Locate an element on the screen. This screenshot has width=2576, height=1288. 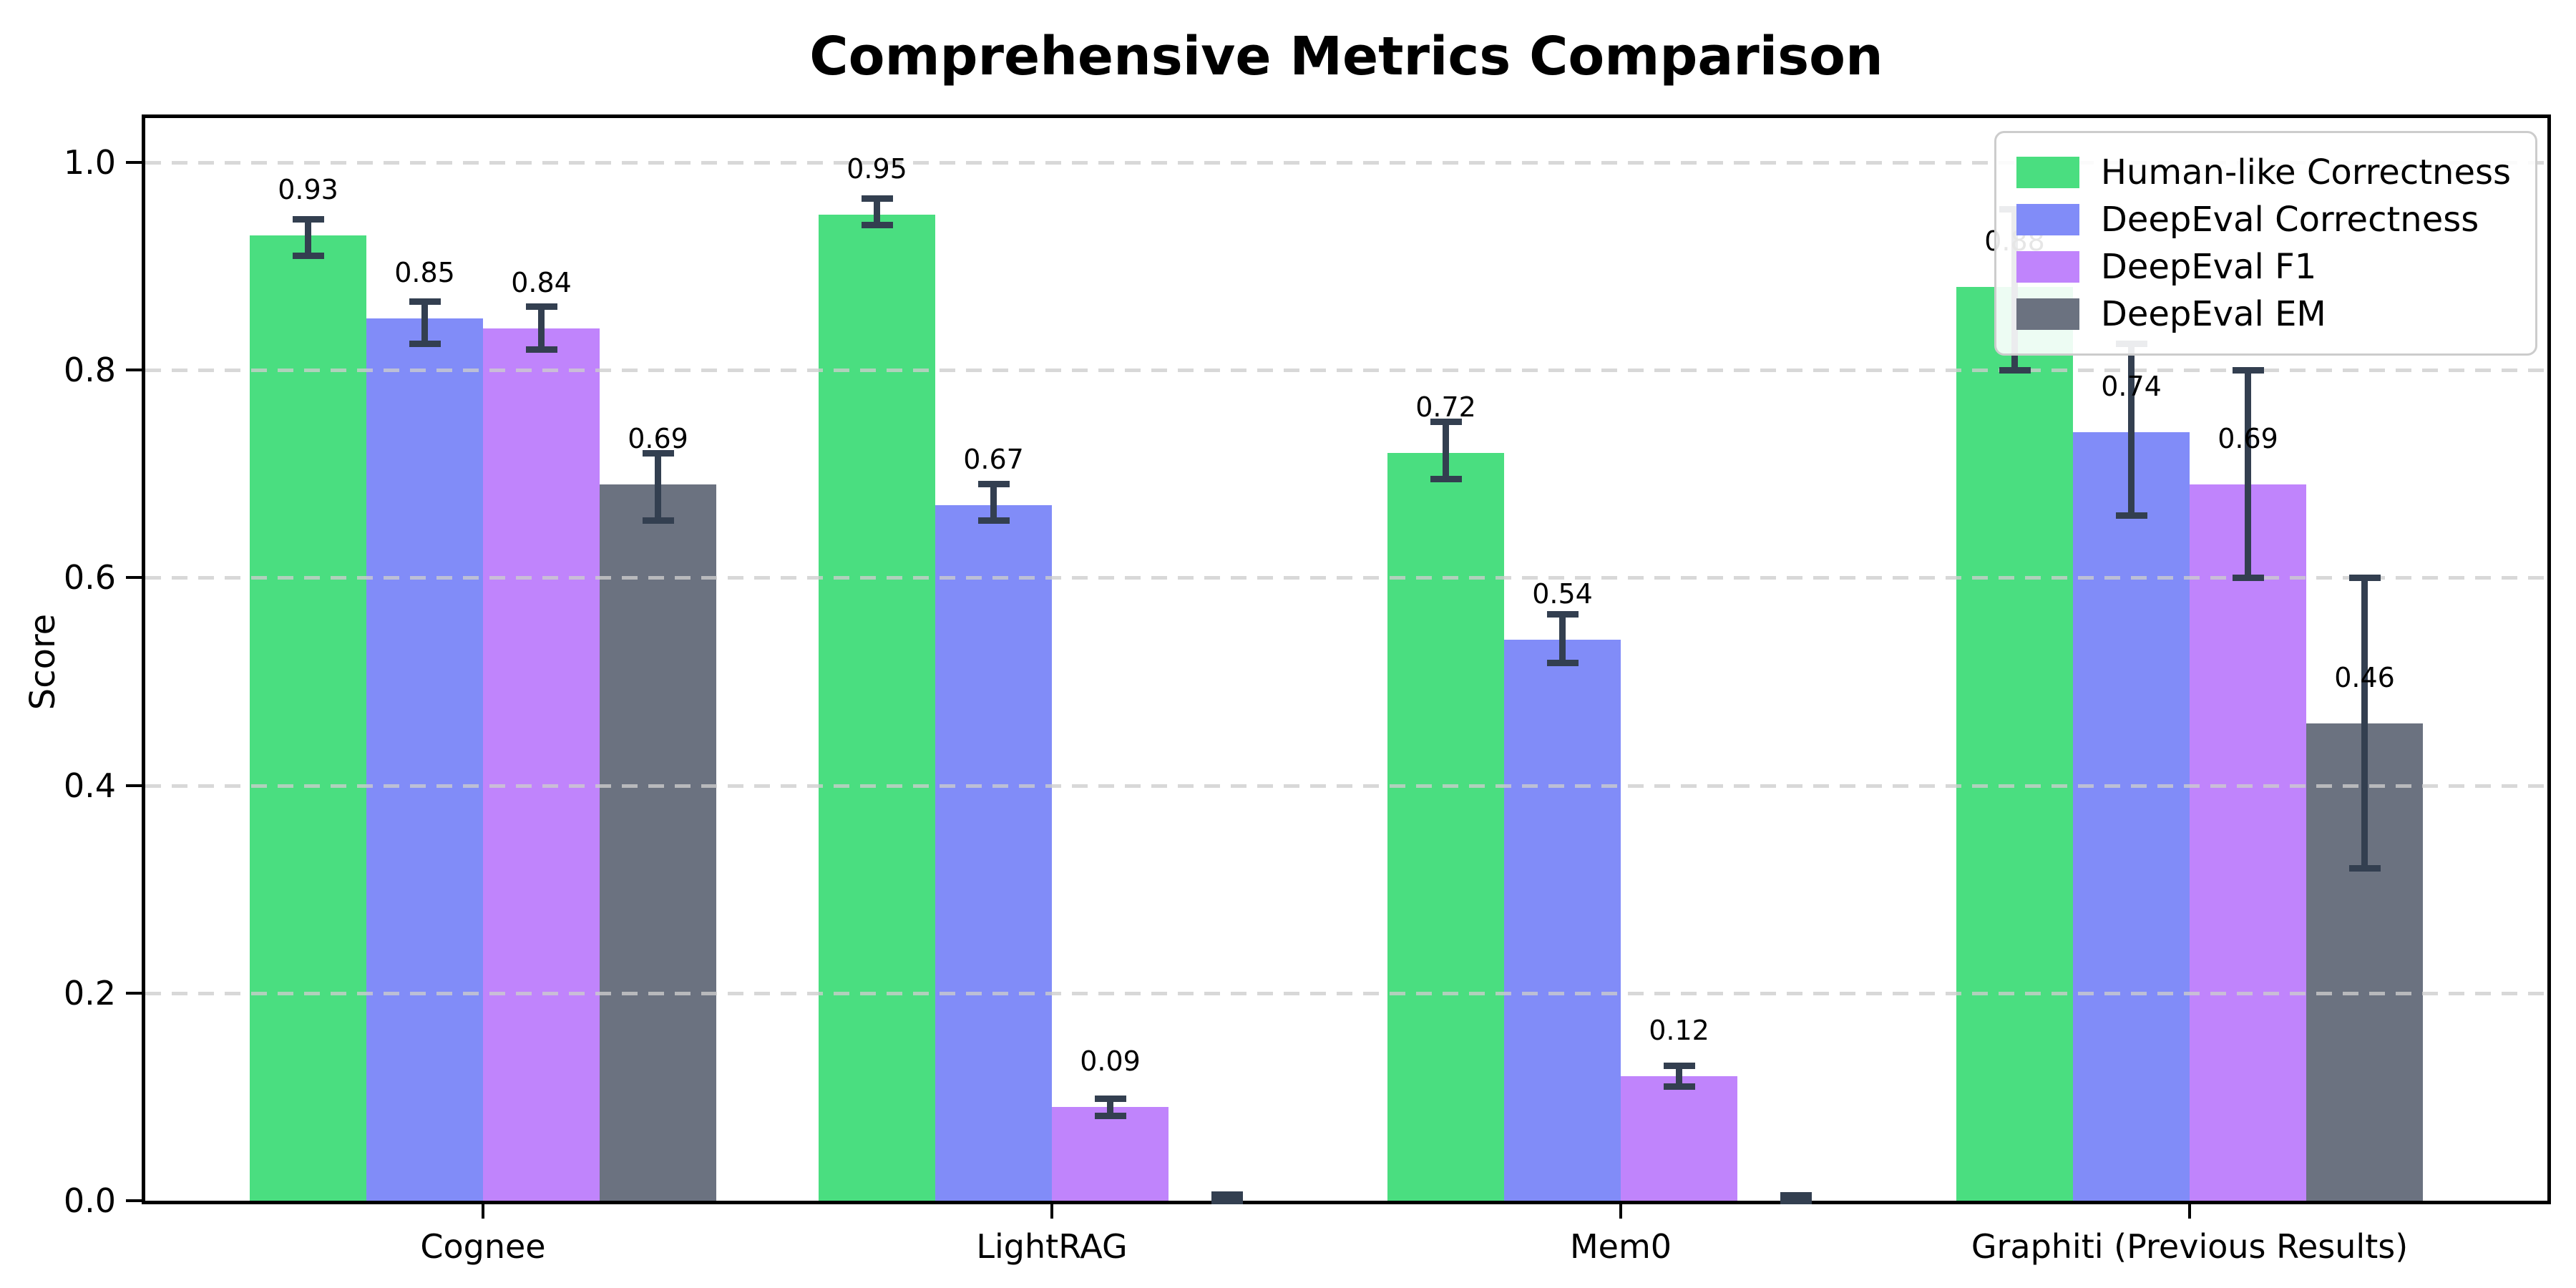
value-label: 0.12 is located at coordinates (1679, 1030).